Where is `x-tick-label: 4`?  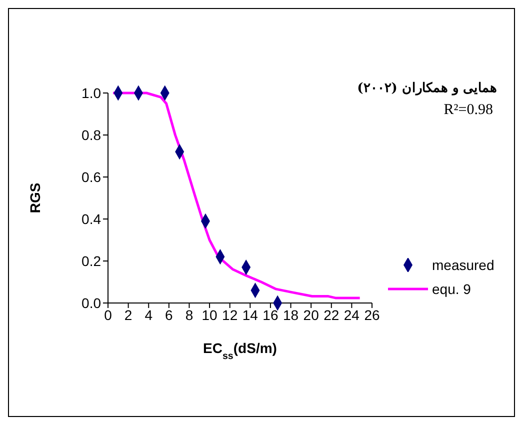 x-tick-label: 4 is located at coordinates (148, 314).